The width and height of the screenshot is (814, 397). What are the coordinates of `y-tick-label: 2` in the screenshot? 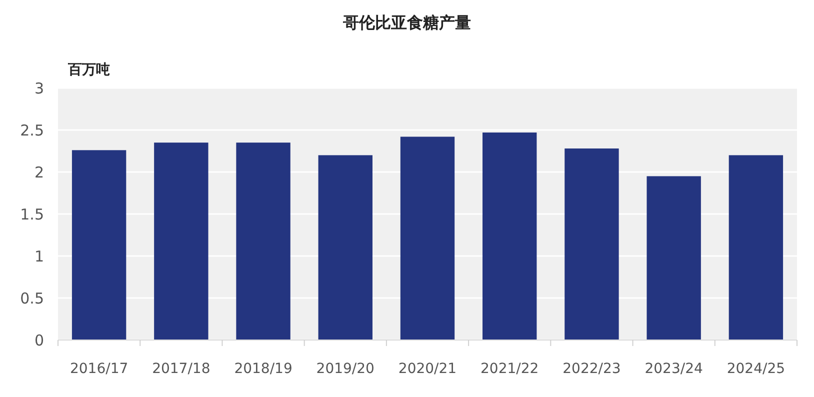 It's located at (39, 172).